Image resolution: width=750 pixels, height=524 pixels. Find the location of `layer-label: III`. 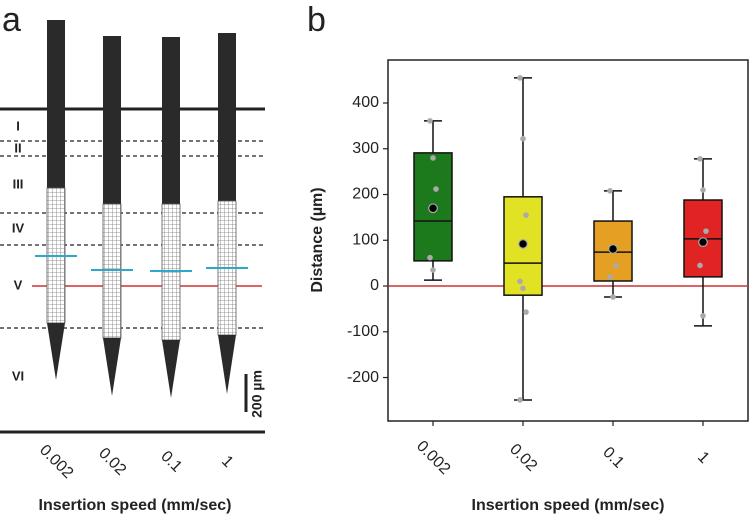

layer-label: III is located at coordinates (18, 183).